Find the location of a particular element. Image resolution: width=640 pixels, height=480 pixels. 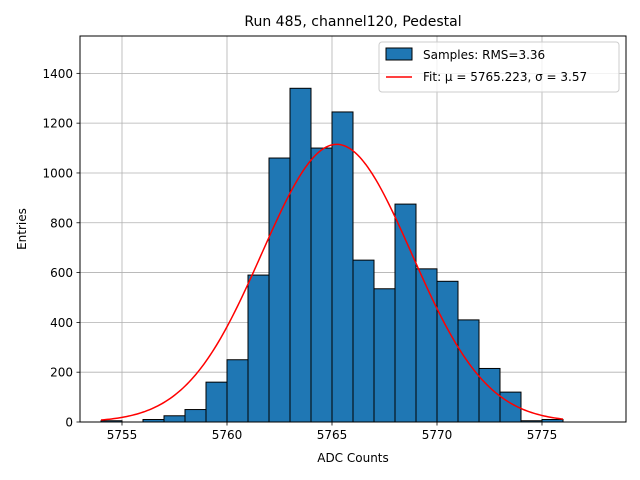

legend-box is located at coordinates (499, 67).